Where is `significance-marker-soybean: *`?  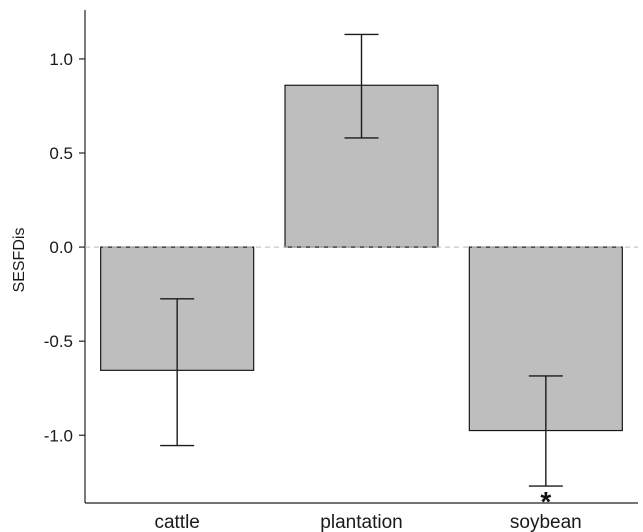
significance-marker-soybean: * is located at coordinates (545, 501).